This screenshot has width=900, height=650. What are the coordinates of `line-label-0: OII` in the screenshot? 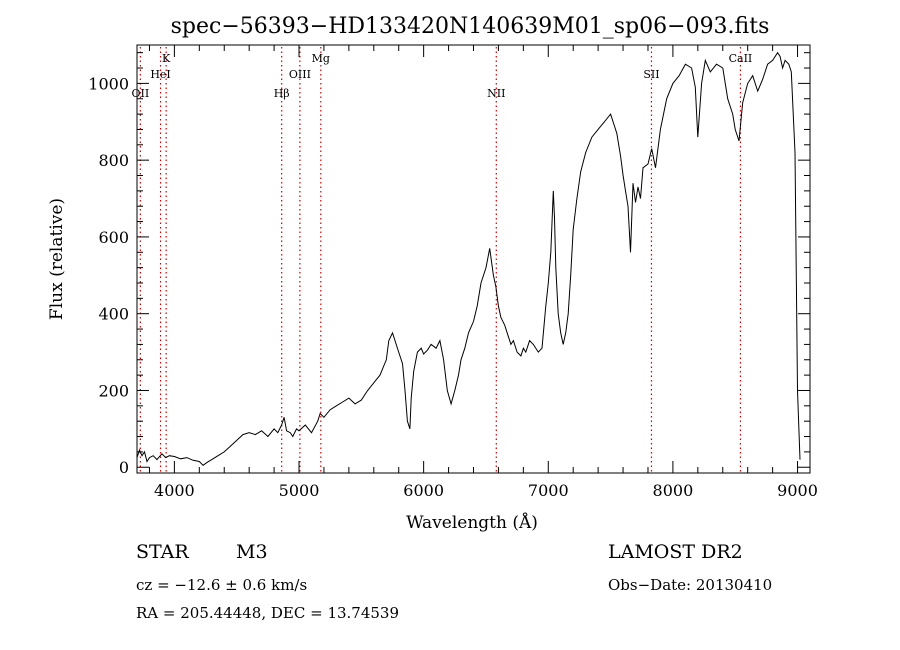 It's located at (141, 93).